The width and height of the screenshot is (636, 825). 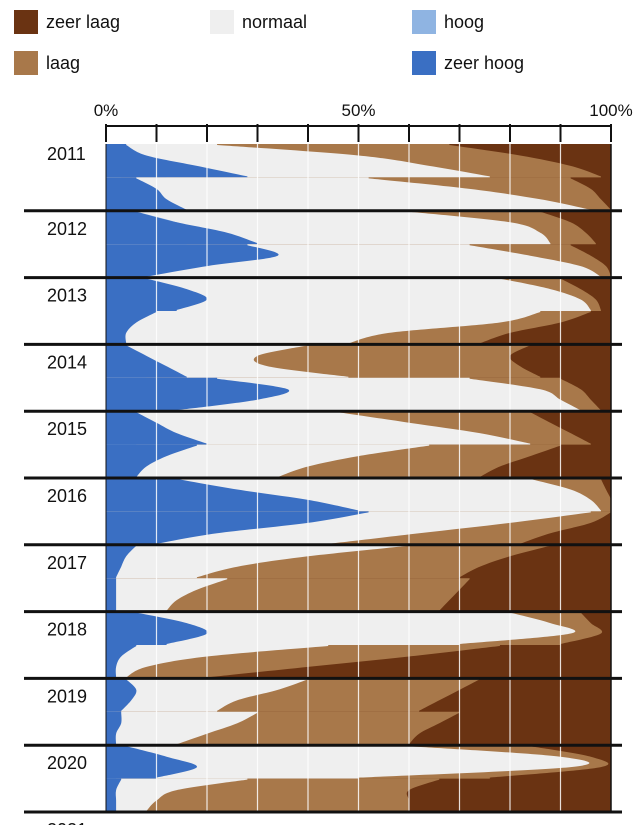 What do you see at coordinates (67, 362) in the screenshot?
I see `y-tick-label: 2014` at bounding box center [67, 362].